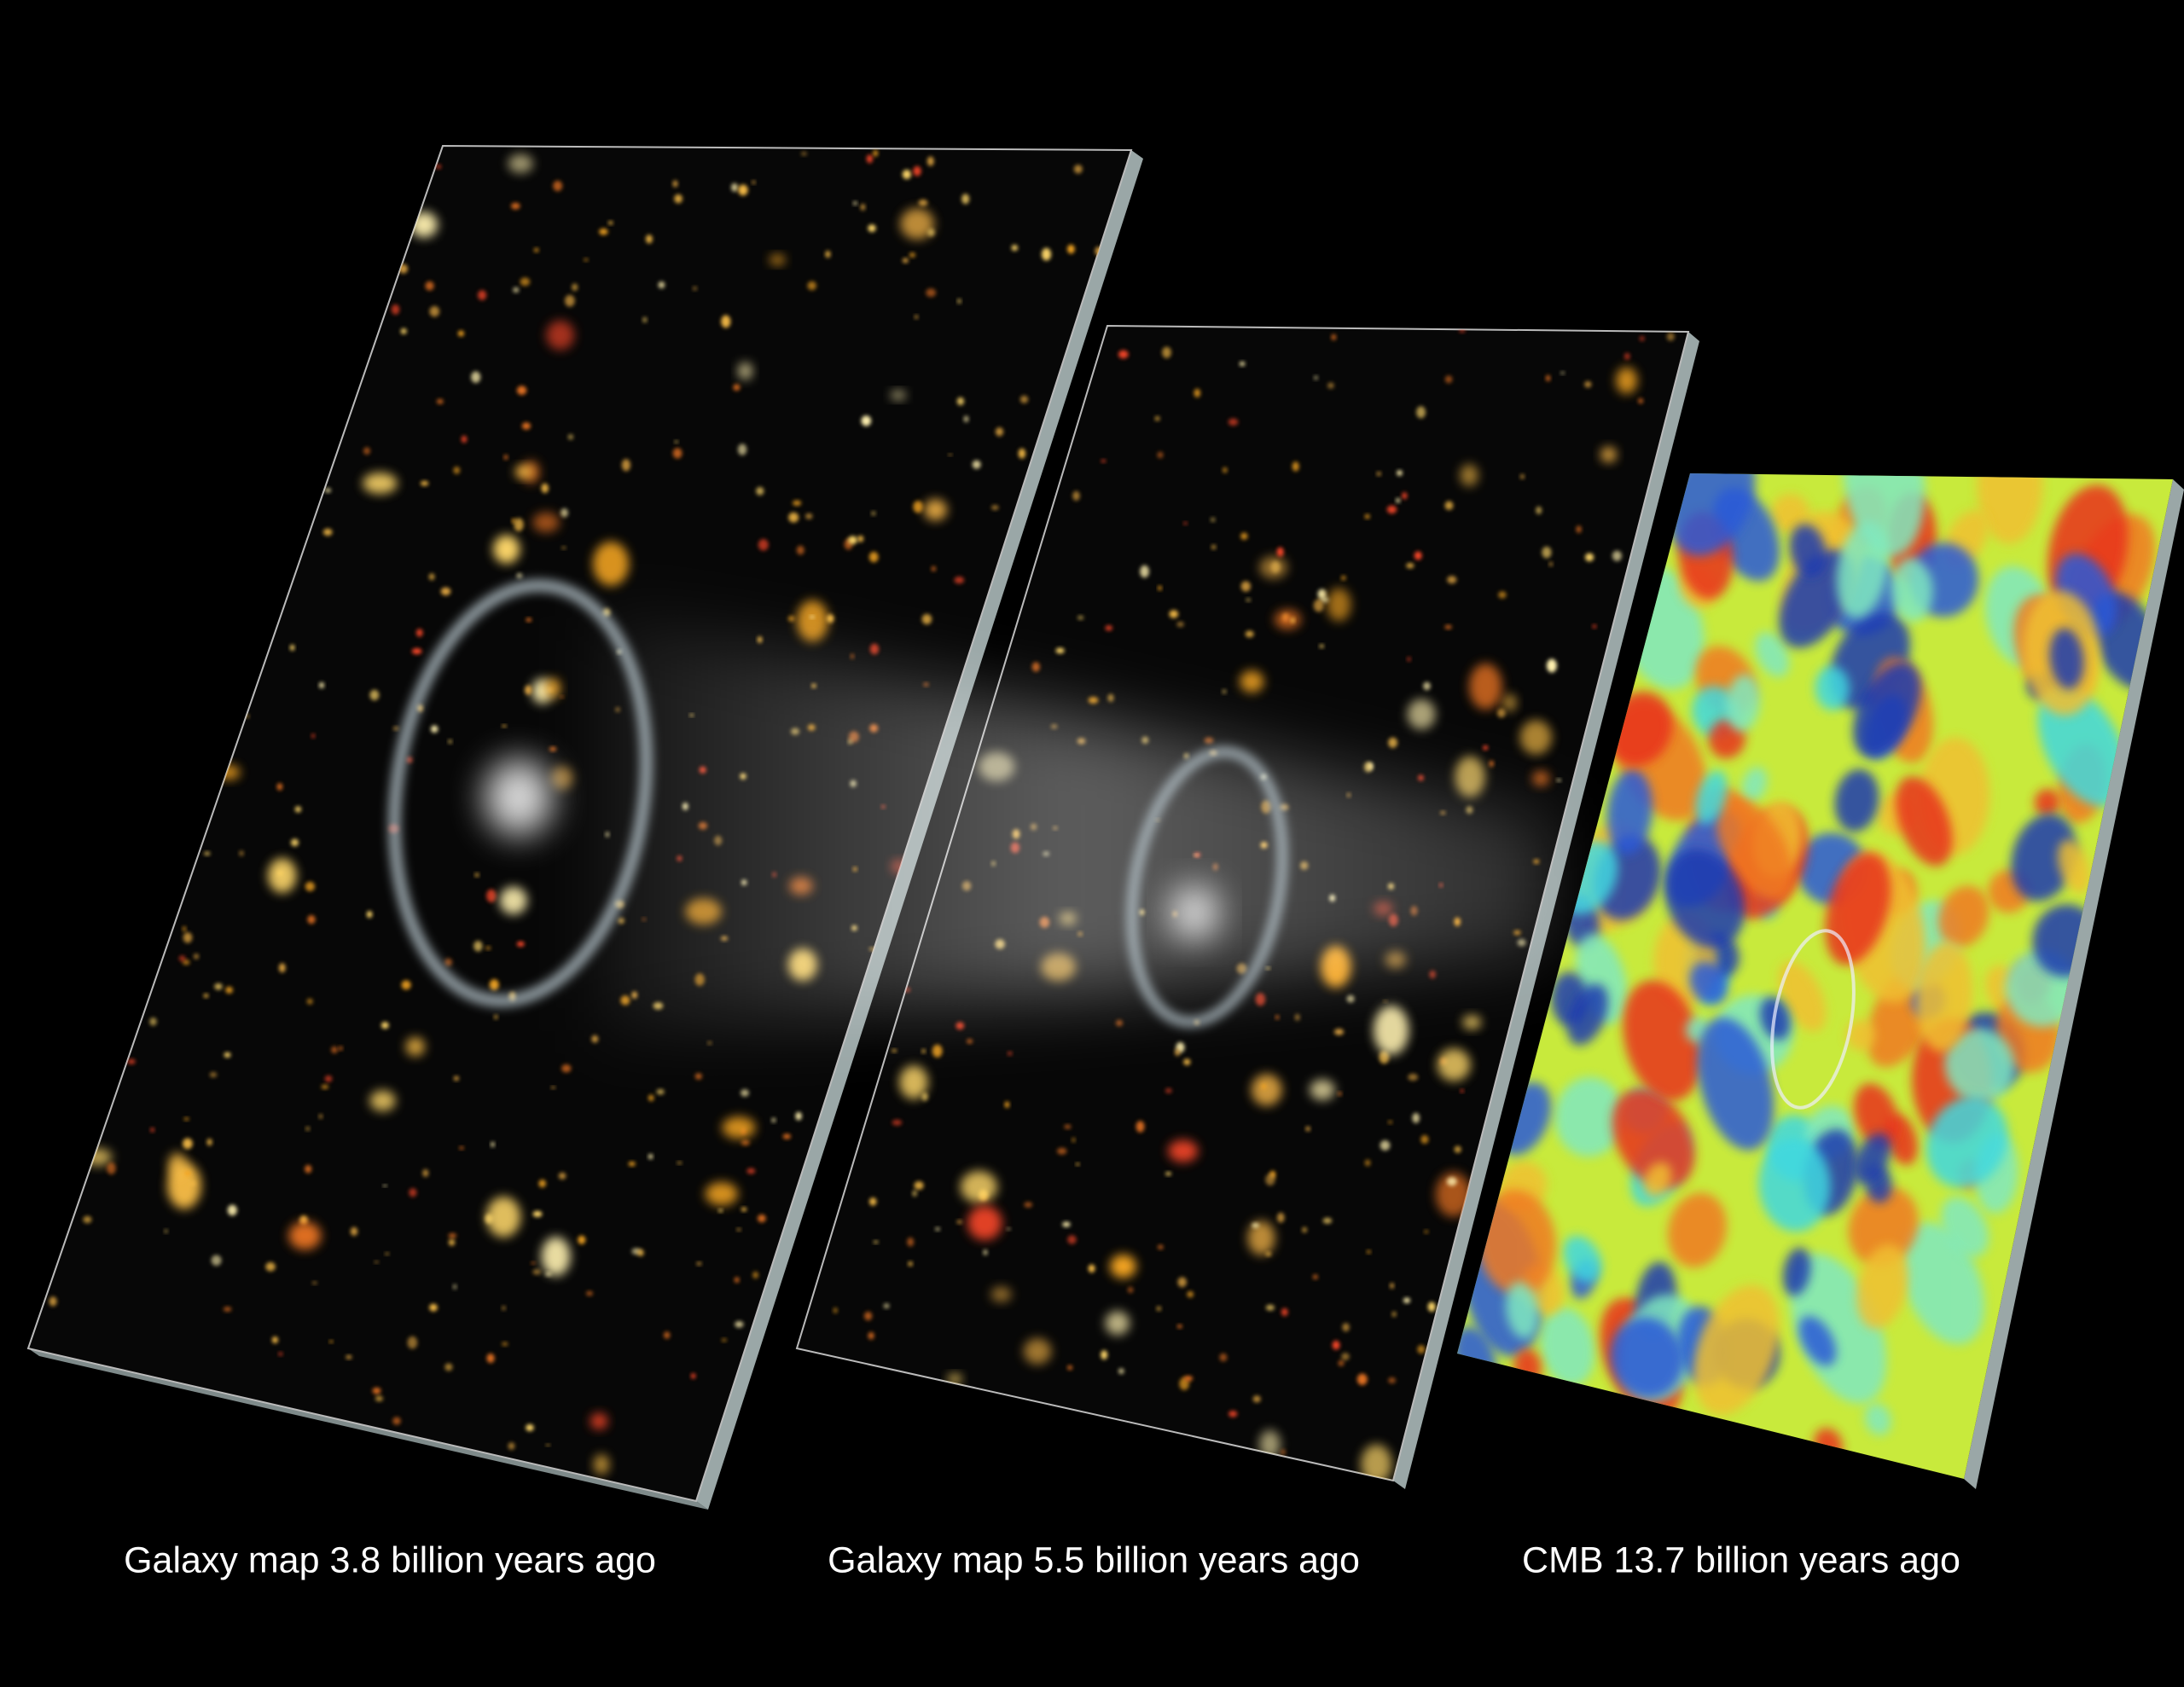 The image size is (2184, 1687). What do you see at coordinates (1207, 887) in the screenshot?
I see `ring` at bounding box center [1207, 887].